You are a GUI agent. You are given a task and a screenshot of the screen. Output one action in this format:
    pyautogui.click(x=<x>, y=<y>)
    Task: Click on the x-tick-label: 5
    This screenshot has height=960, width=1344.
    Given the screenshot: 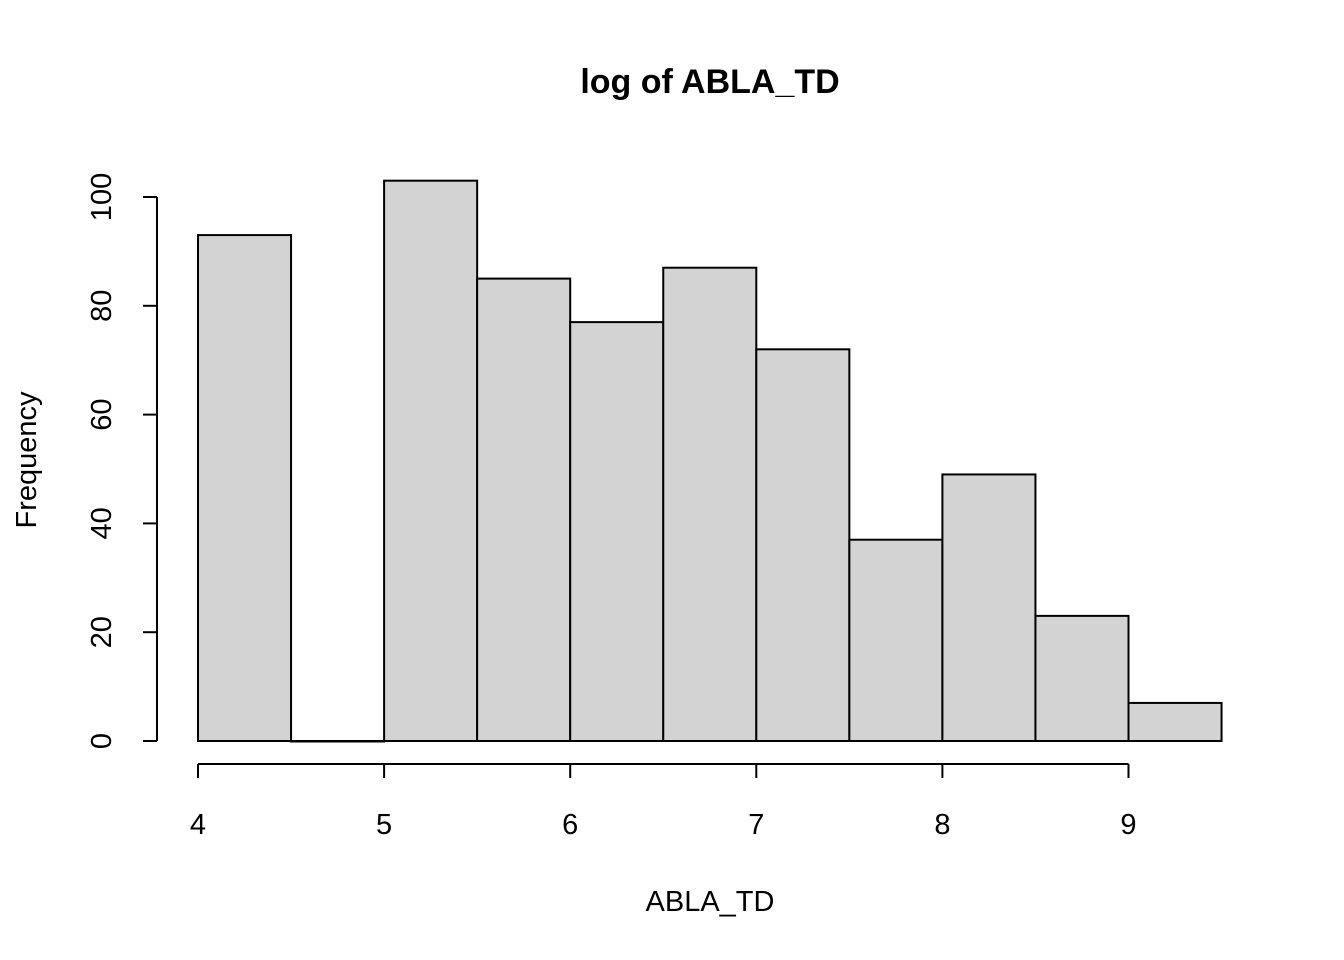 What is the action you would take?
    pyautogui.click(x=384, y=825)
    